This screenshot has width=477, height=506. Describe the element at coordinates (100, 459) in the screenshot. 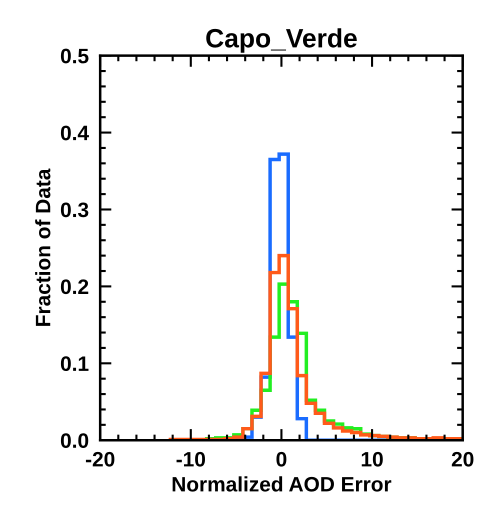

I see `x-tick-label: -20` at that location.